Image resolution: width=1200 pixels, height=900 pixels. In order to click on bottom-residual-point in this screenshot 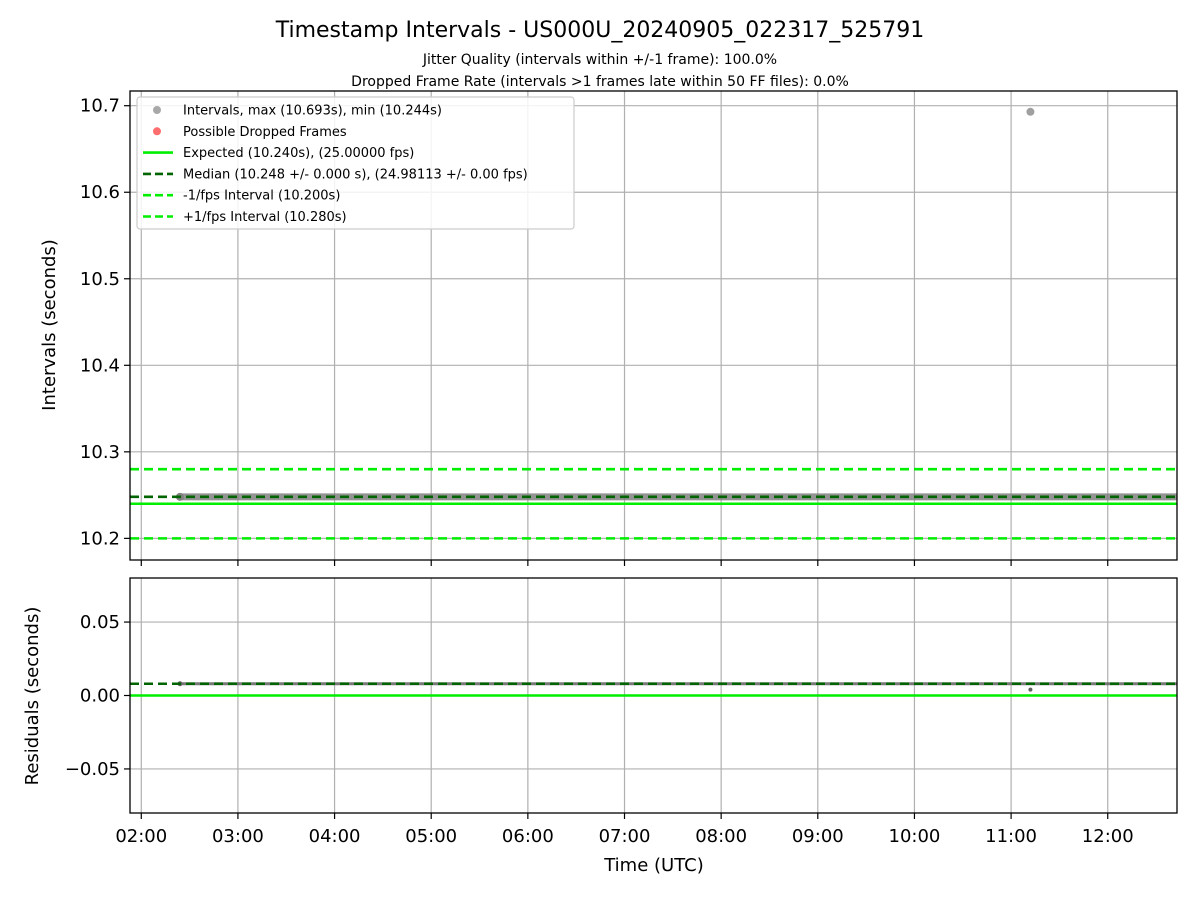, I will do `click(1030, 689)`.